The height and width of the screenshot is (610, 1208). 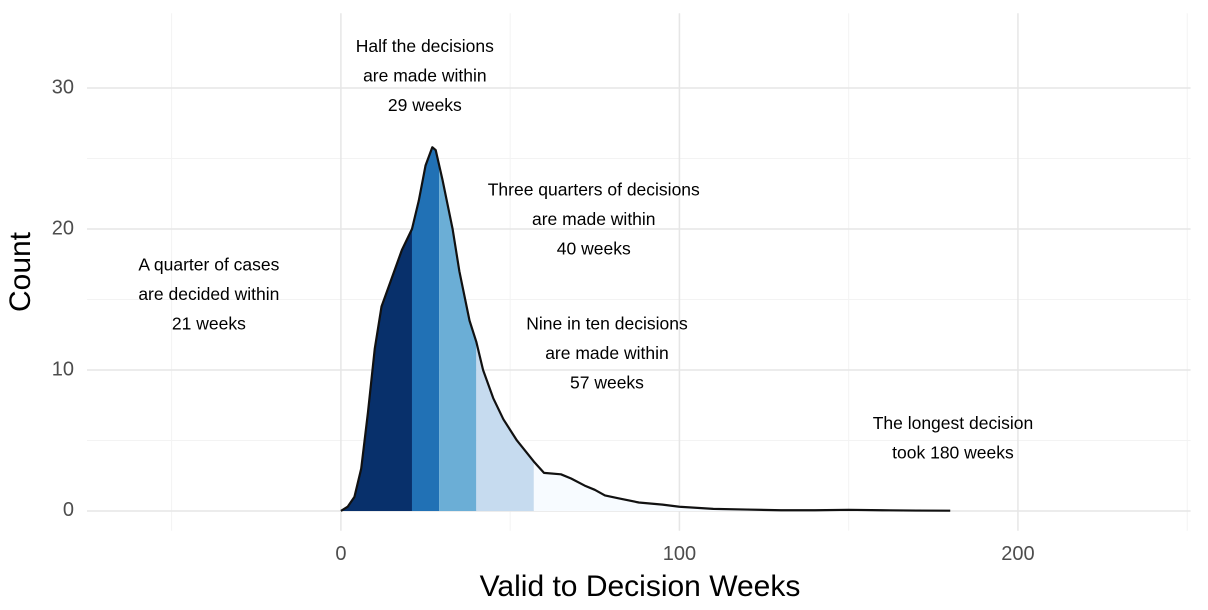 What do you see at coordinates (209, 323) in the screenshot?
I see `annotation: 21 weeks` at bounding box center [209, 323].